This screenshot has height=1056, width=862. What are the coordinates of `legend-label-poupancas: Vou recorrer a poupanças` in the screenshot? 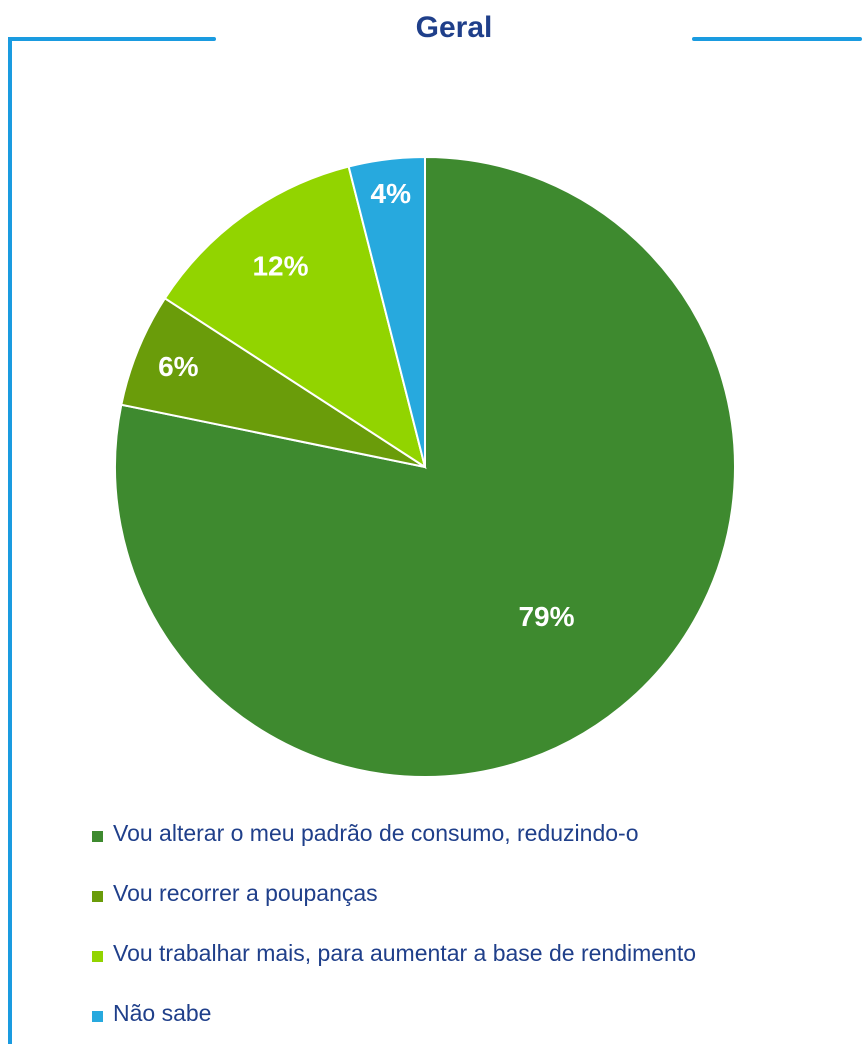 It's located at (245, 893).